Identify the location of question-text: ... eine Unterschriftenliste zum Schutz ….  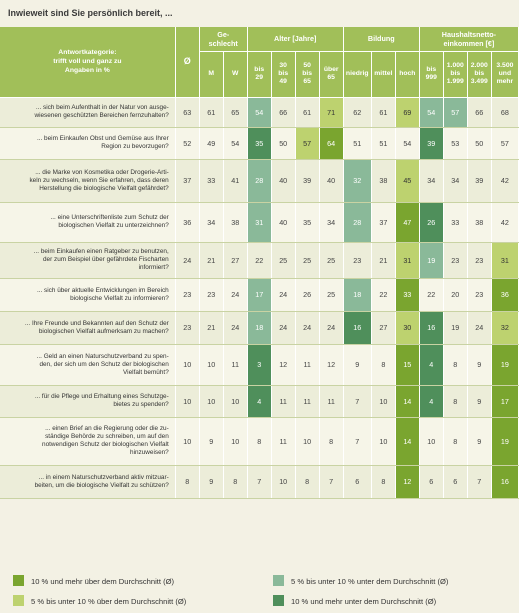
(109, 221).